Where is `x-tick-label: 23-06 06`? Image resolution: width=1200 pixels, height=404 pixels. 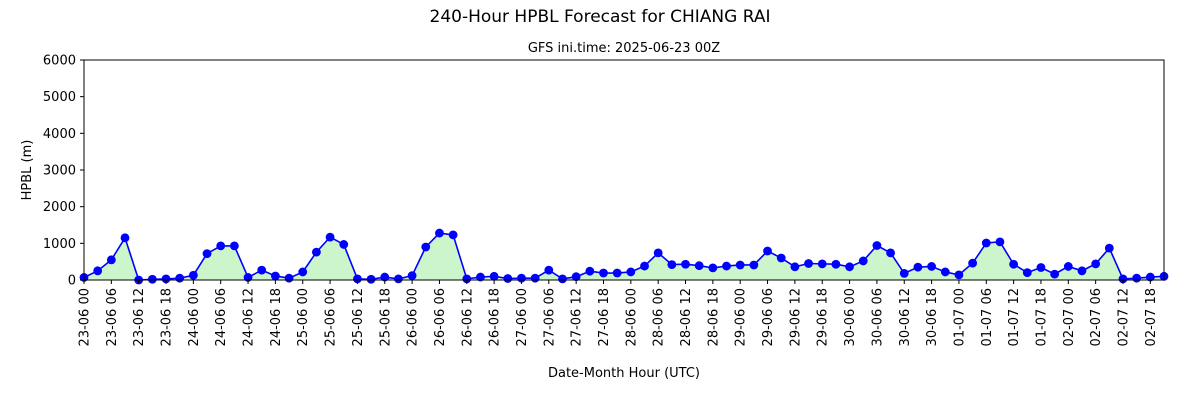 x-tick-label: 23-06 06 is located at coordinates (112, 317).